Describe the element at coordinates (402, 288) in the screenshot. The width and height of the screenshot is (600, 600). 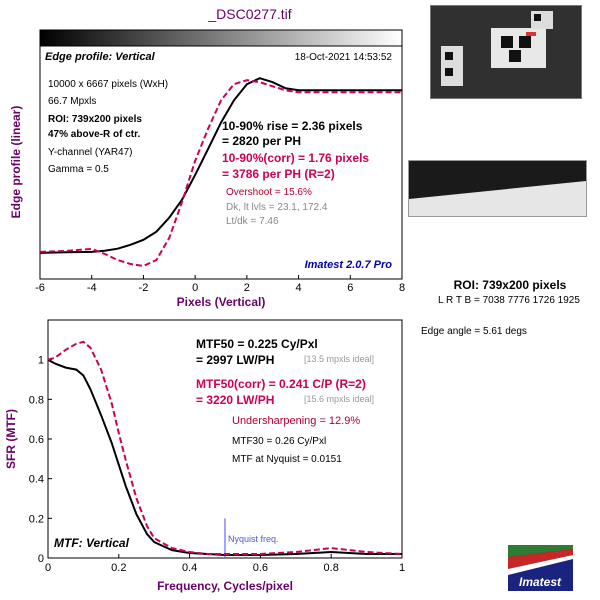
I see `edge-xtick-label: 8` at that location.